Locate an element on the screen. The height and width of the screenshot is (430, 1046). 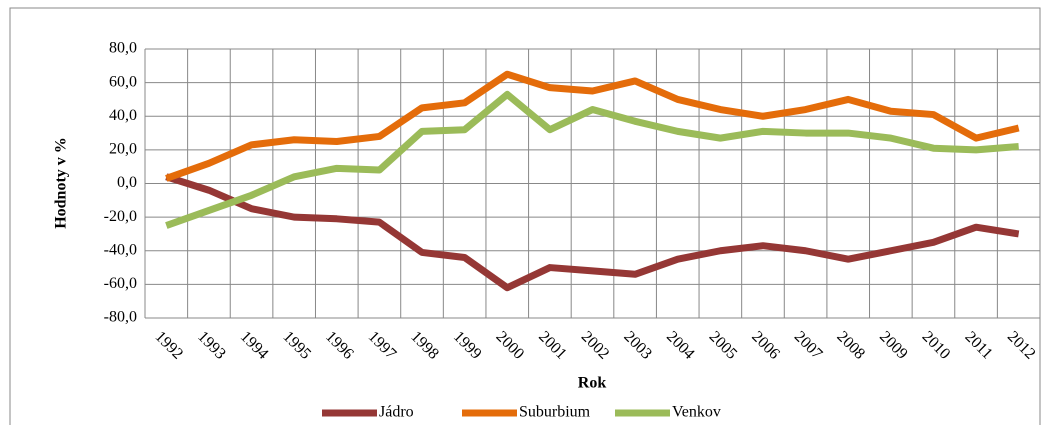
x-tick-label: 2001 is located at coordinates (552, 345).